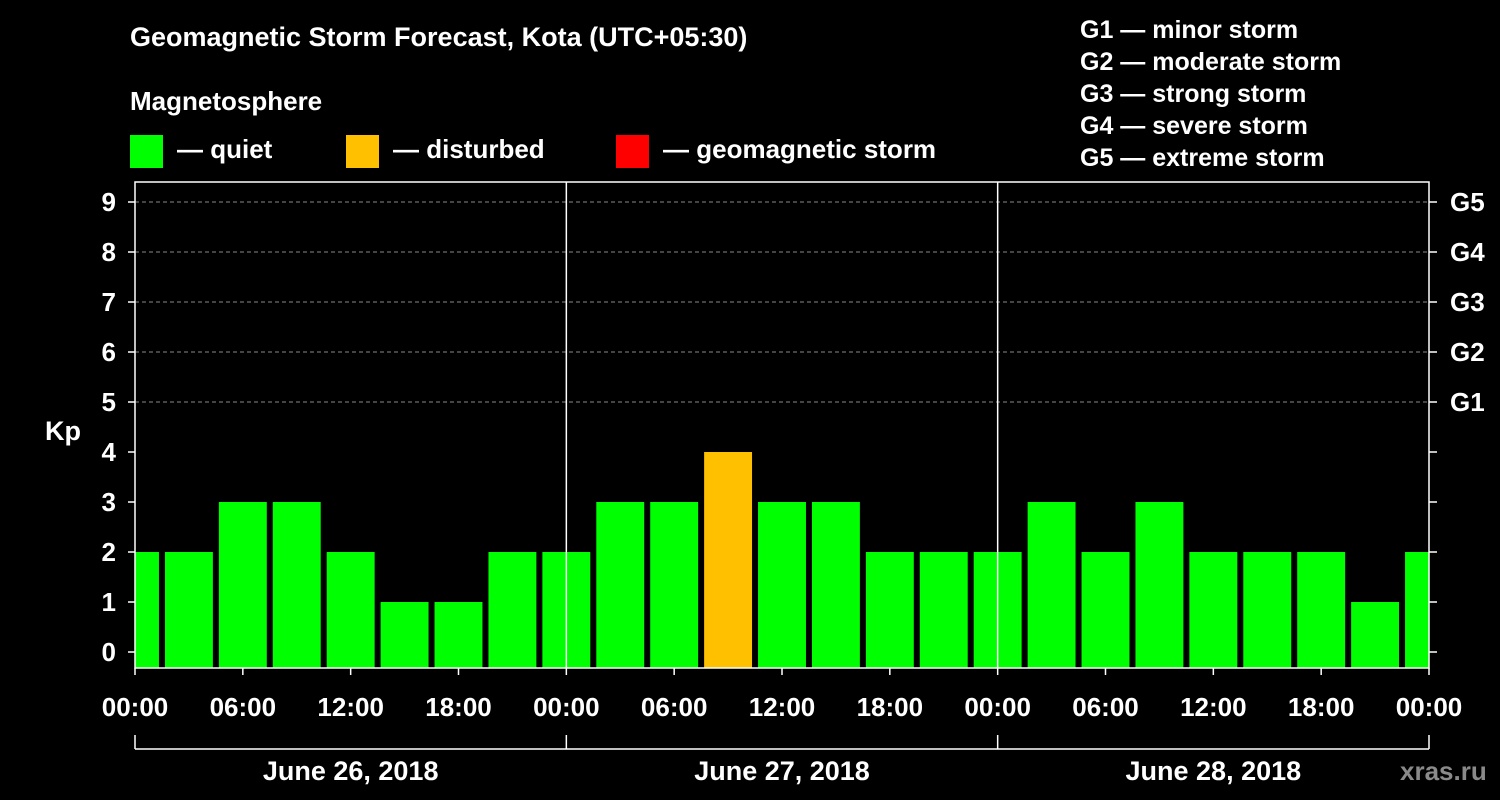 Image resolution: width=1500 pixels, height=800 pixels. Describe the element at coordinates (782, 771) in the screenshot. I see `date-label: June 27, 2018` at that location.